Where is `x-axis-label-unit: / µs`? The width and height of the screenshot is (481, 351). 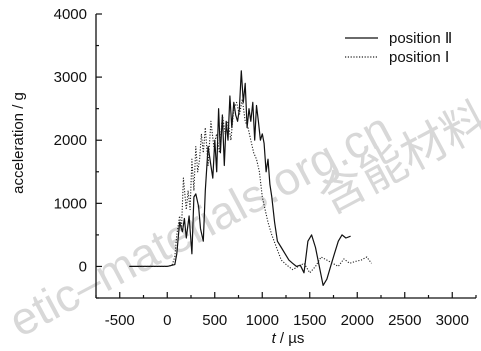
x-axis-label-unit: / µs is located at coordinates (290, 338).